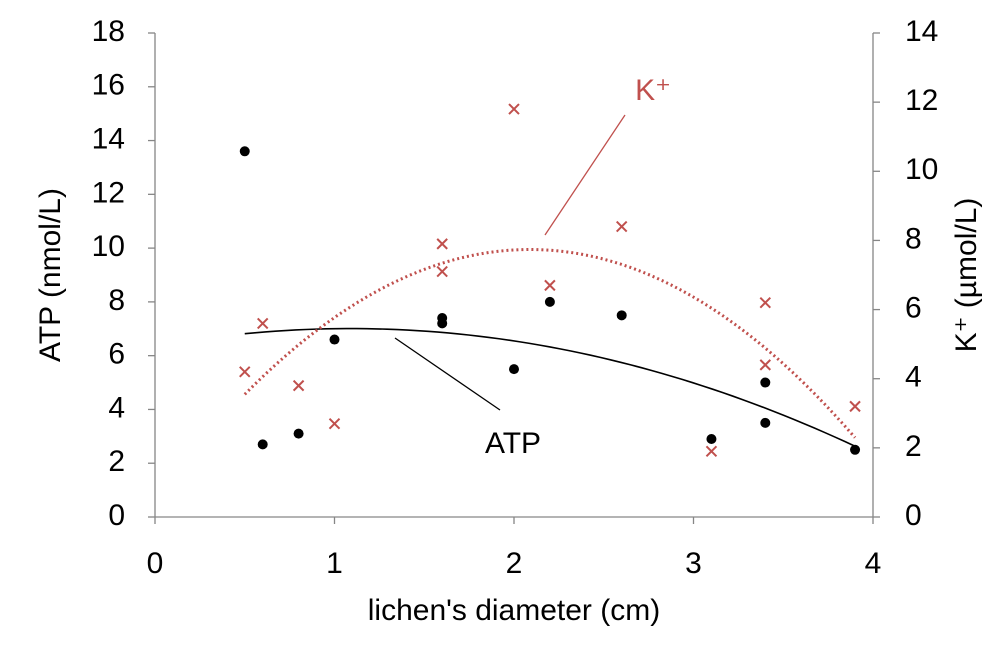  Describe the element at coordinates (108, 138) in the screenshot. I see `y-tick-label: 14` at that location.